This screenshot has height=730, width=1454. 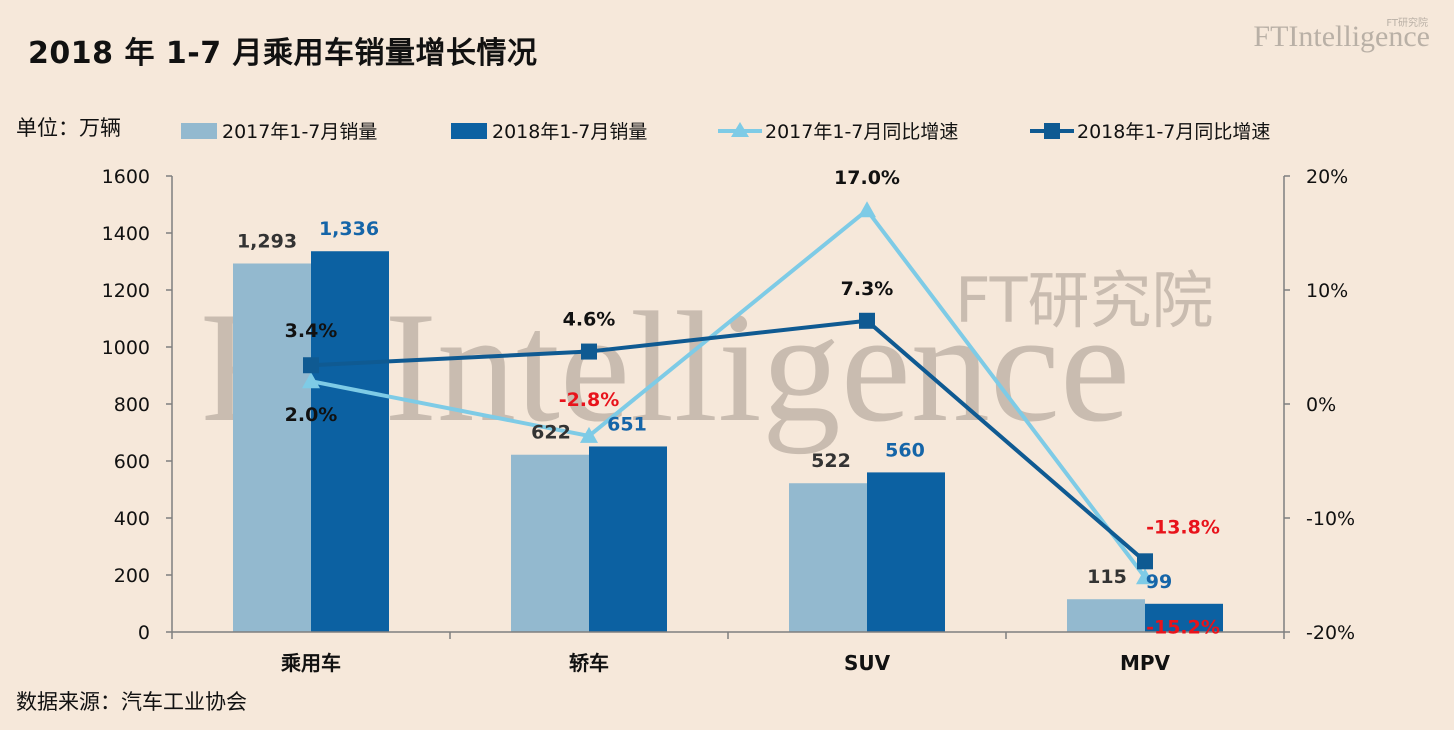 What do you see at coordinates (867, 289) in the screenshot?
I see `line-label-2018: 7.3%` at bounding box center [867, 289].